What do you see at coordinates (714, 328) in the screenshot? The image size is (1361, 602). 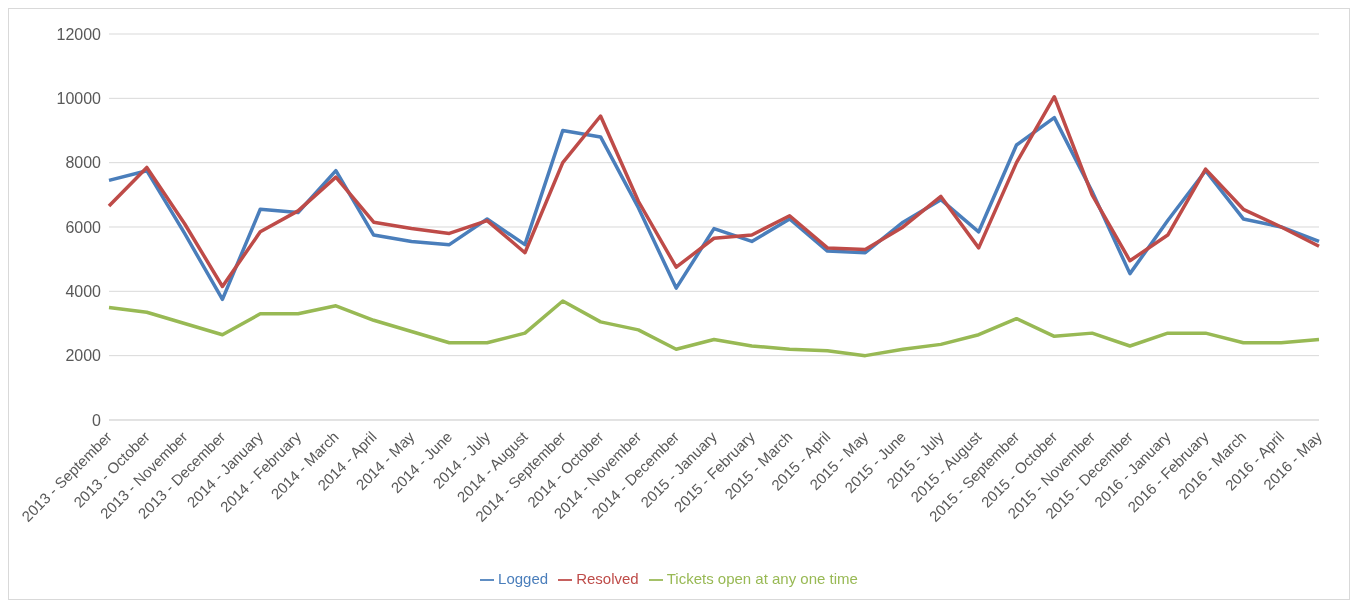 I see `line-series` at bounding box center [714, 328].